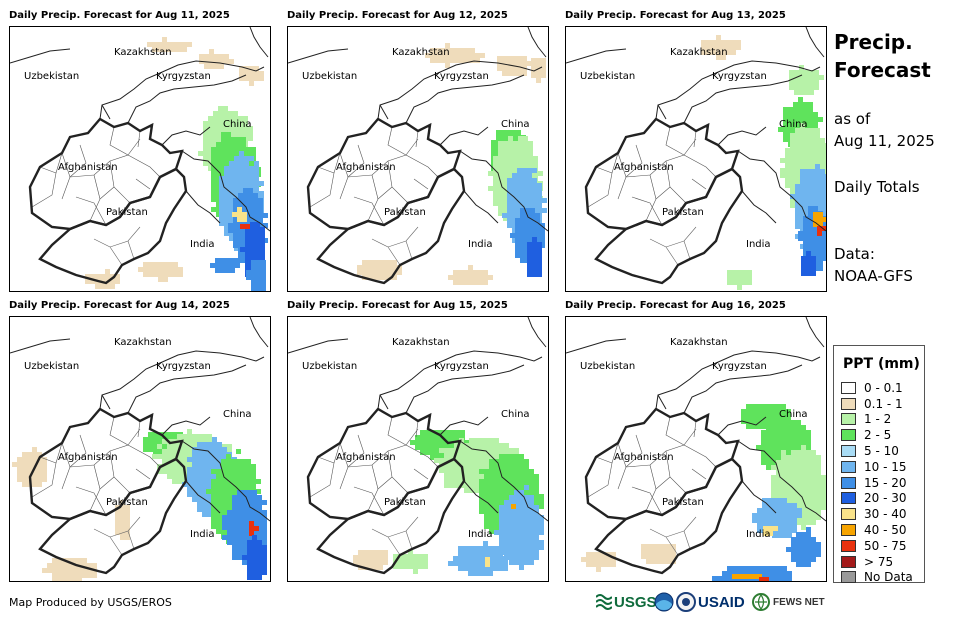  What do you see at coordinates (899, 56) in the screenshot?
I see `map-title: Precip. Forecast` at bounding box center [899, 56].